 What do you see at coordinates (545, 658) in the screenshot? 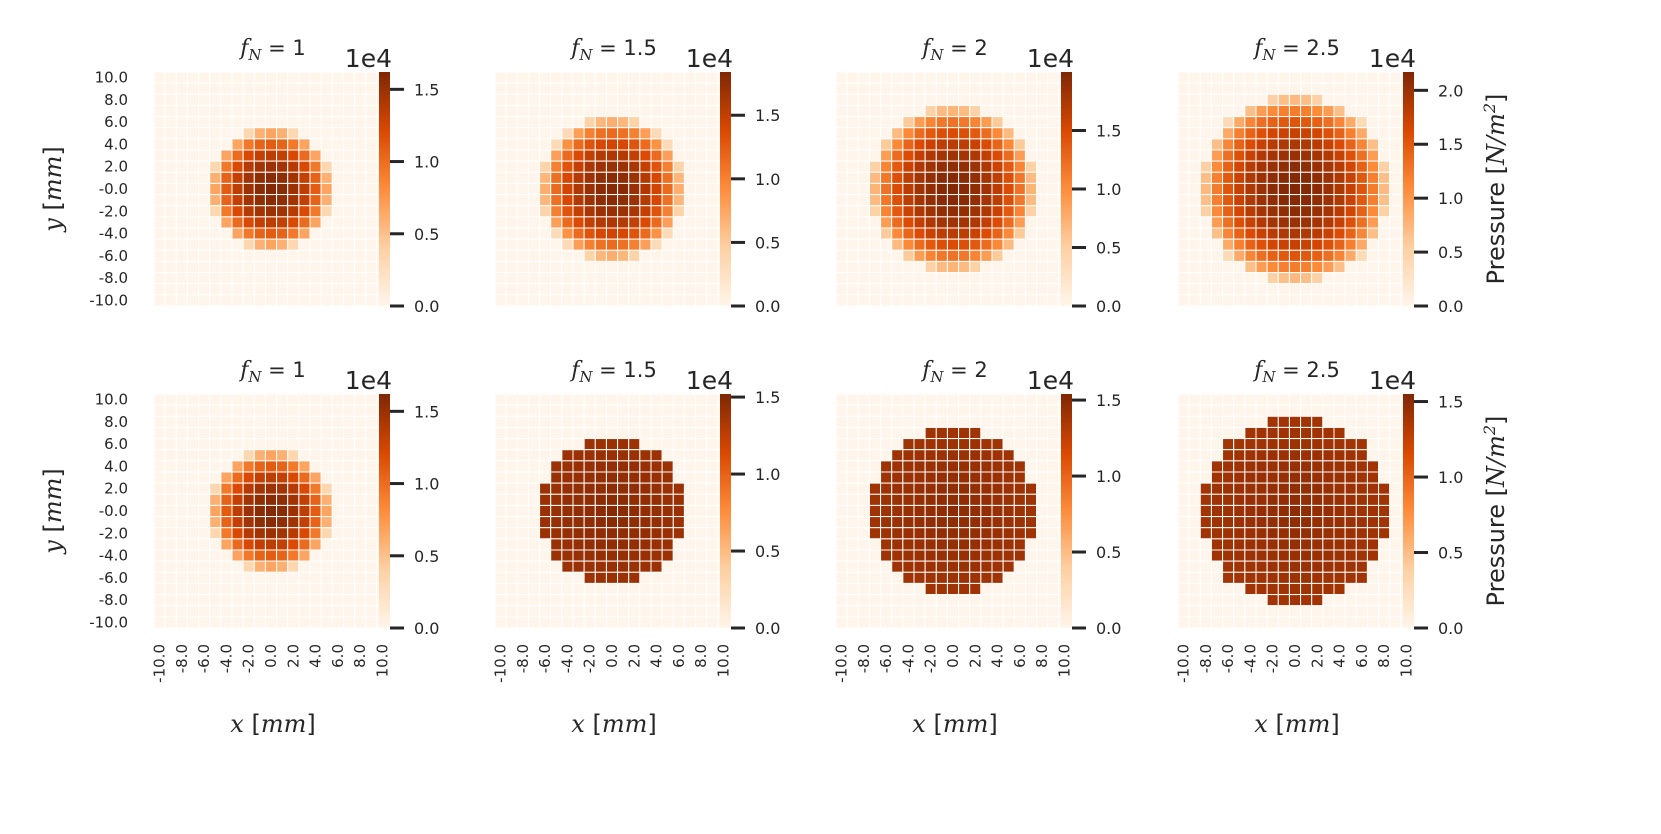
I see `x-tick-label: -6.0` at bounding box center [545, 658].